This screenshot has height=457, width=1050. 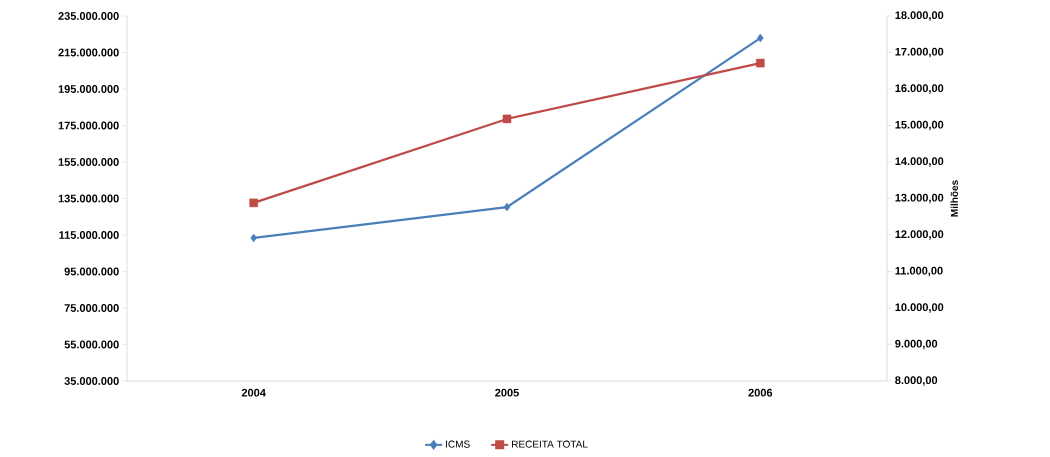 What do you see at coordinates (550, 444) in the screenshot?
I see `legend-label: RECEITA TOTAL` at bounding box center [550, 444].